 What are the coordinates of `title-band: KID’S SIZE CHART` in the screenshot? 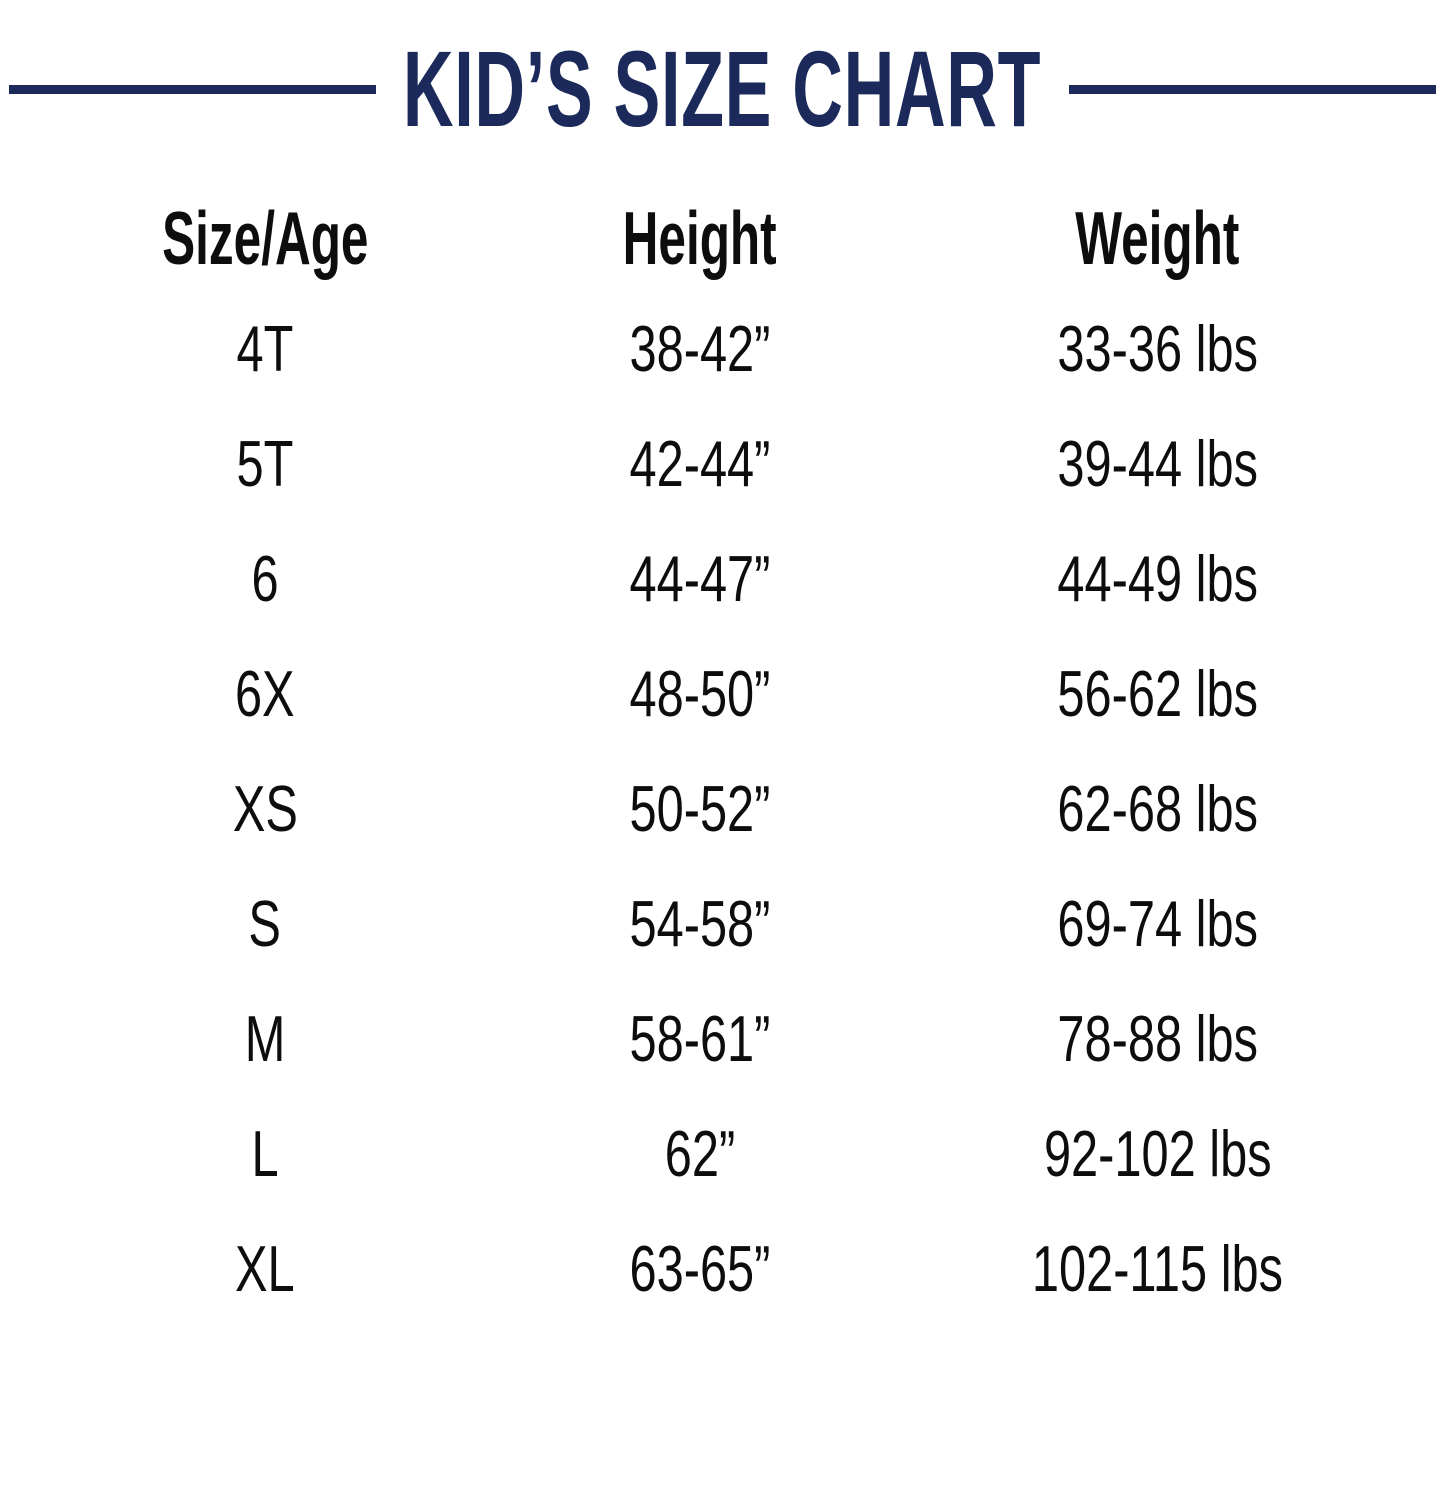 It's located at (722, 89).